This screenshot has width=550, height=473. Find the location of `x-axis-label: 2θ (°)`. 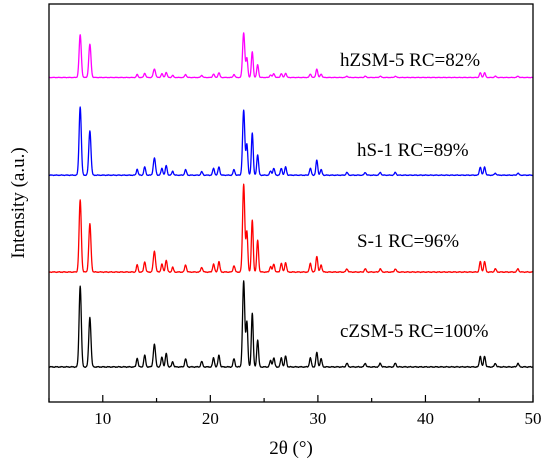

x-axis-label: 2θ (°) is located at coordinates (291, 448).